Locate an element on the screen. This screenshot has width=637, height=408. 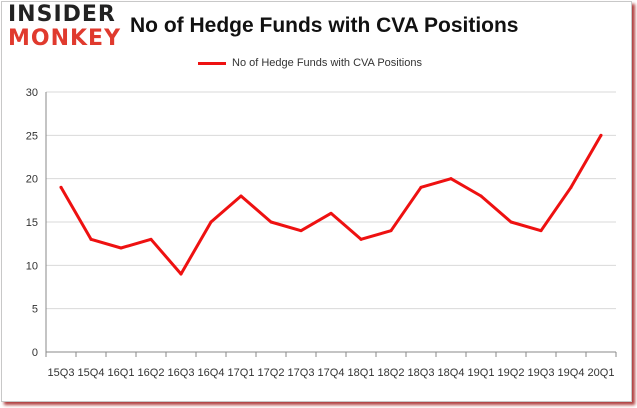
x-tick-label-2: 16Q1 is located at coordinates (121, 373).